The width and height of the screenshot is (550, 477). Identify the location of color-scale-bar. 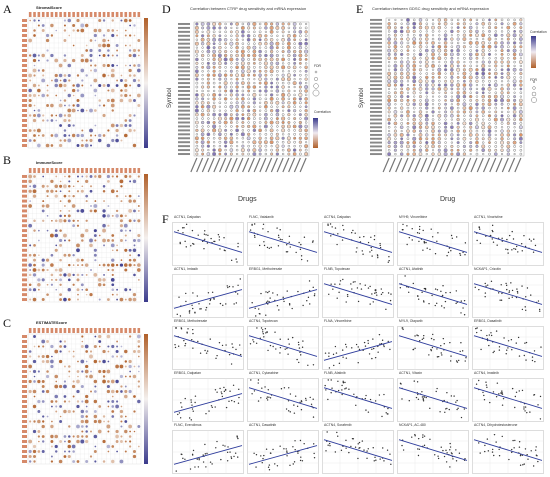
(146, 399).